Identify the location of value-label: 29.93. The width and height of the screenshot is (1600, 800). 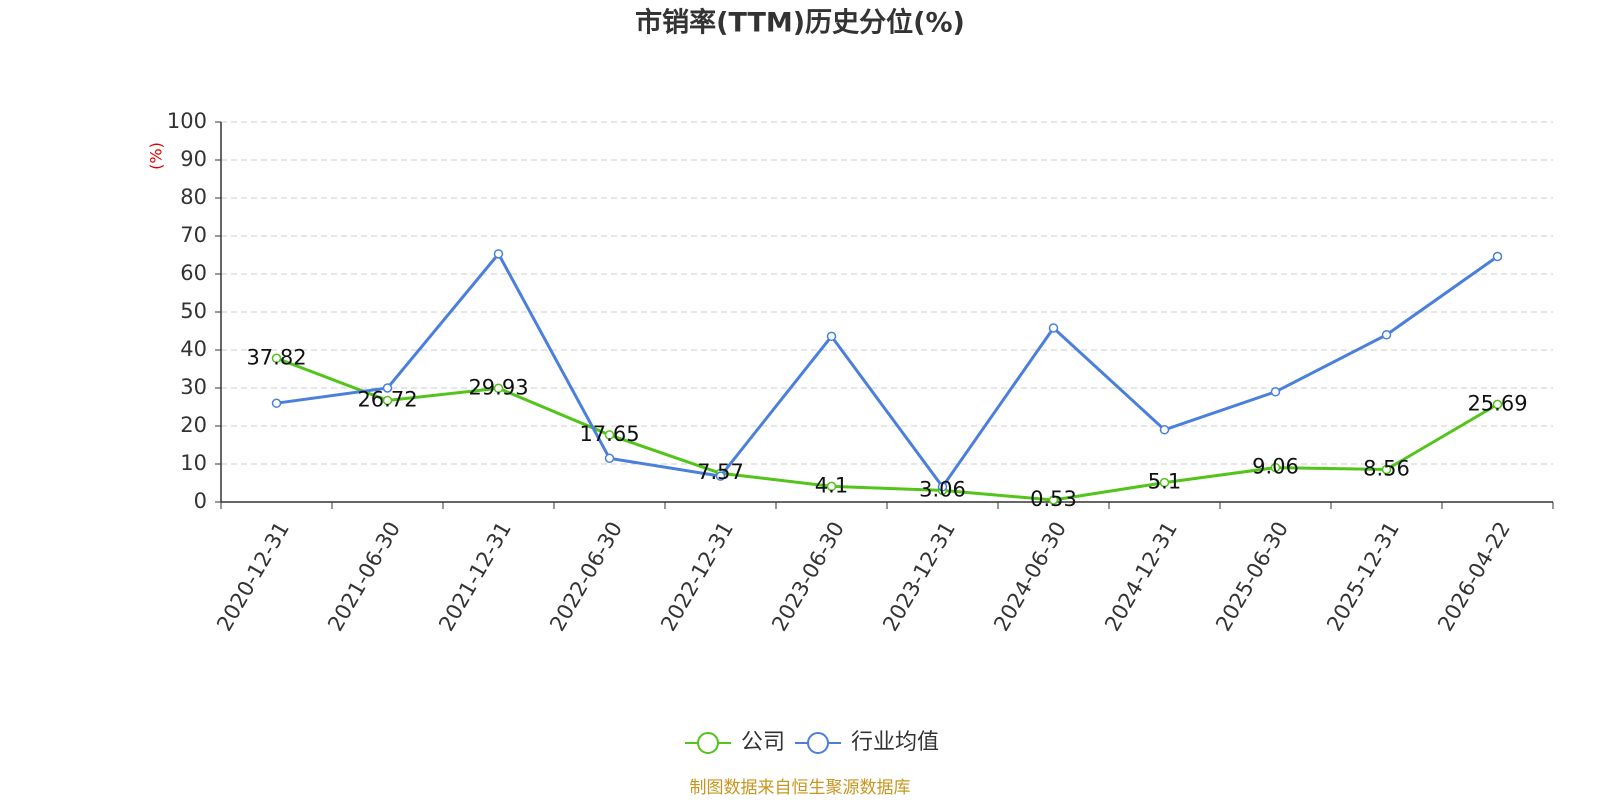
(498, 387).